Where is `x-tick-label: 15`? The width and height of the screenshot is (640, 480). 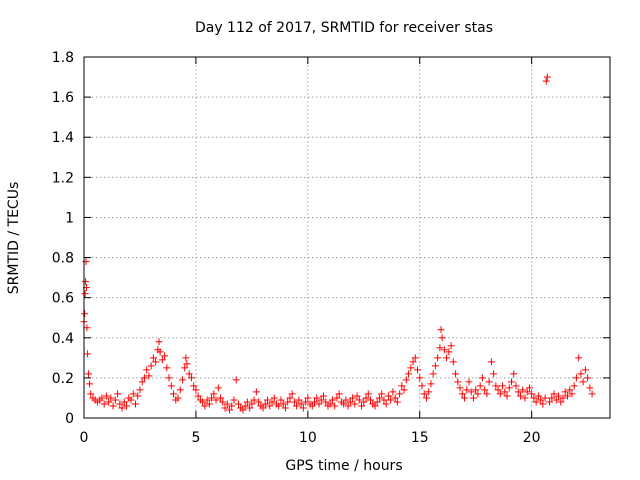
x-tick-label: 15 is located at coordinates (420, 438).